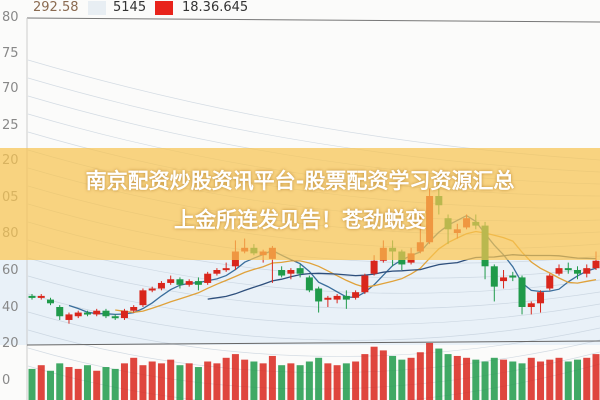 This screenshot has height=400, width=600. Describe the element at coordinates (10, 88) in the screenshot. I see `y-tick-label: 70` at that location.